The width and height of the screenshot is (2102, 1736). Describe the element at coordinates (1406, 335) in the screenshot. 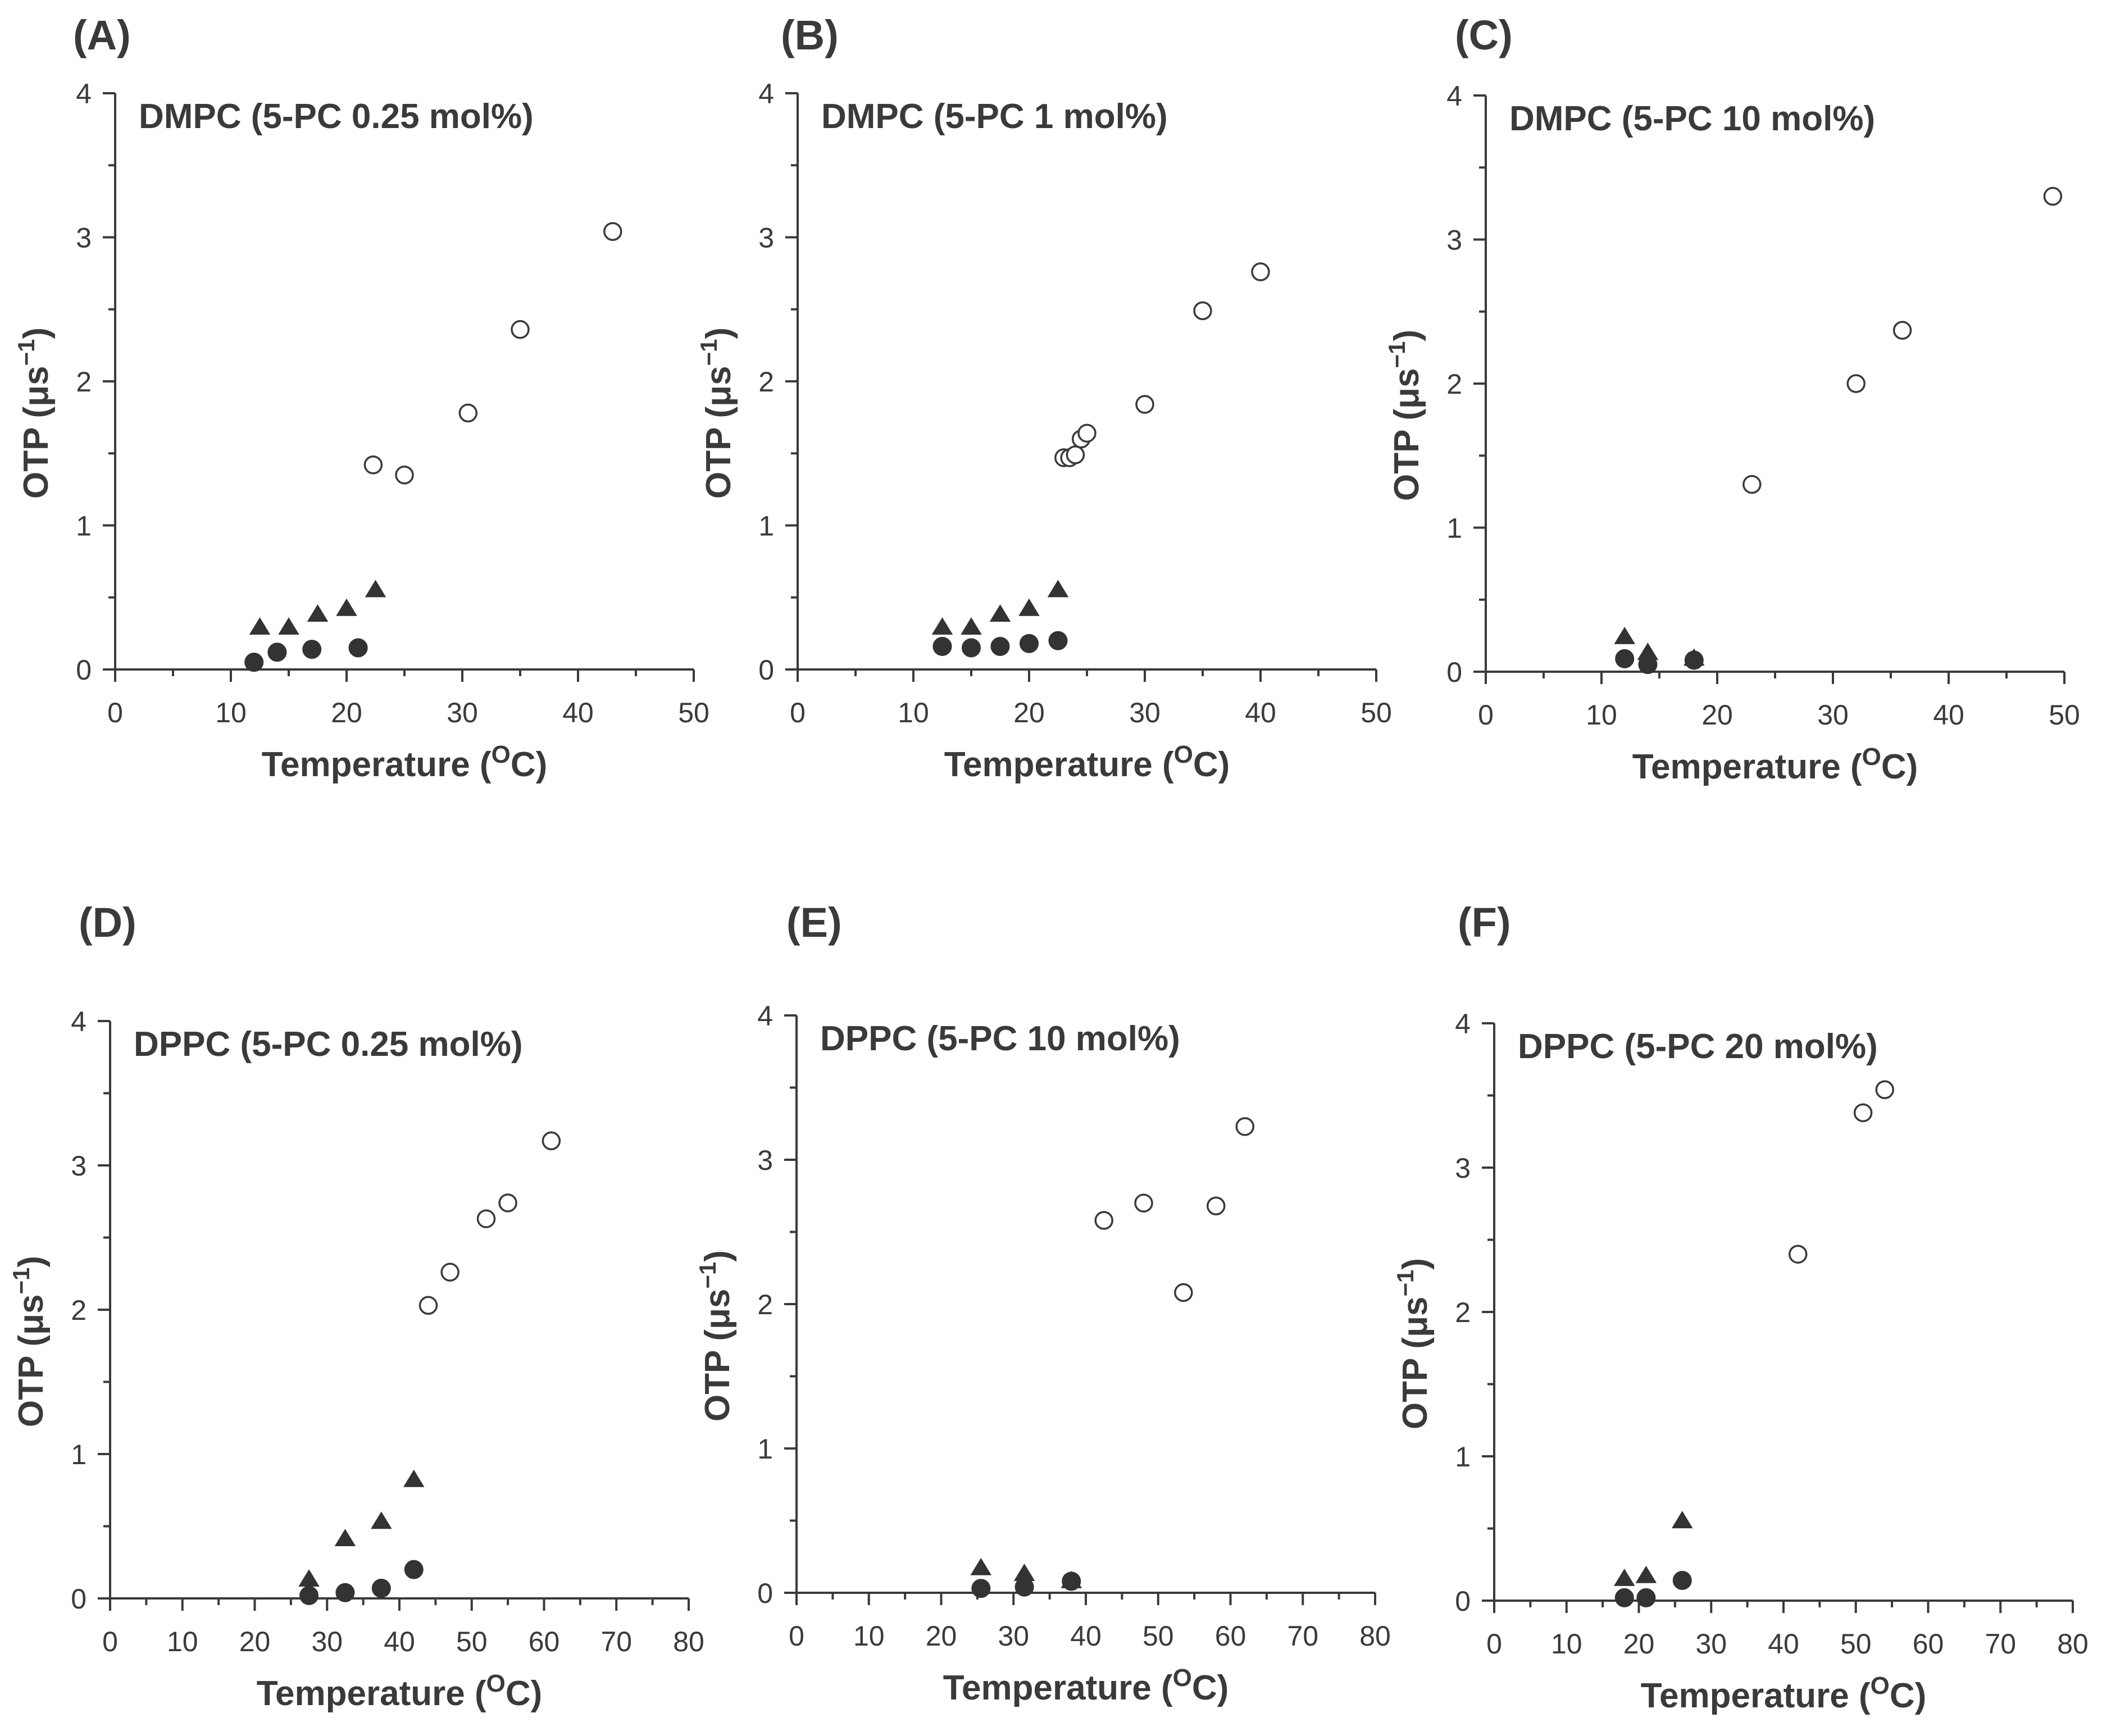

I see `y-axis-label-tail: )` at that location.